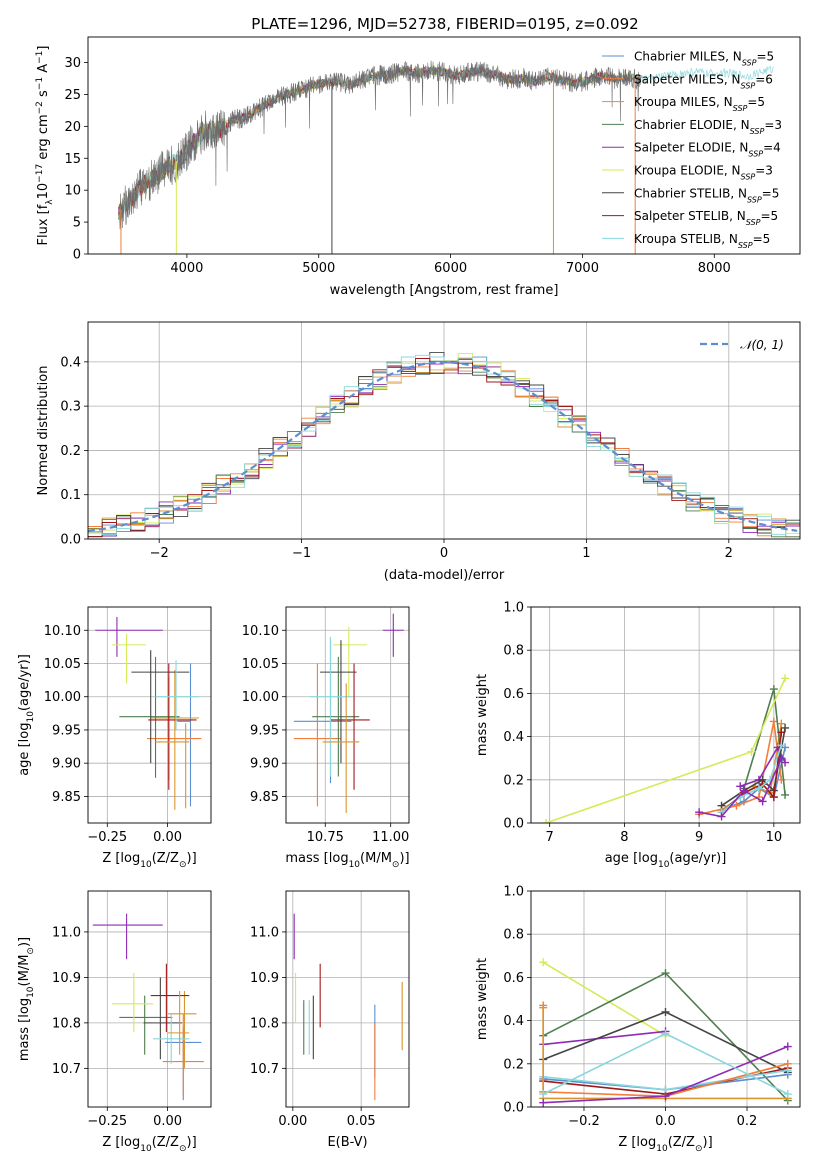 The image size is (819, 1170). Describe the element at coordinates (70, 495) in the screenshot. I see `y-tick-label: 0.1` at that location.